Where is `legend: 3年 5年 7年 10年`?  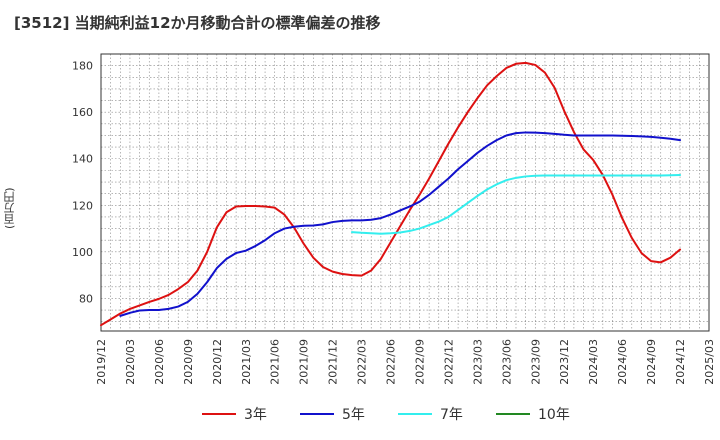 legend: 3年 5年 7年 10年 is located at coordinates (386, 415).